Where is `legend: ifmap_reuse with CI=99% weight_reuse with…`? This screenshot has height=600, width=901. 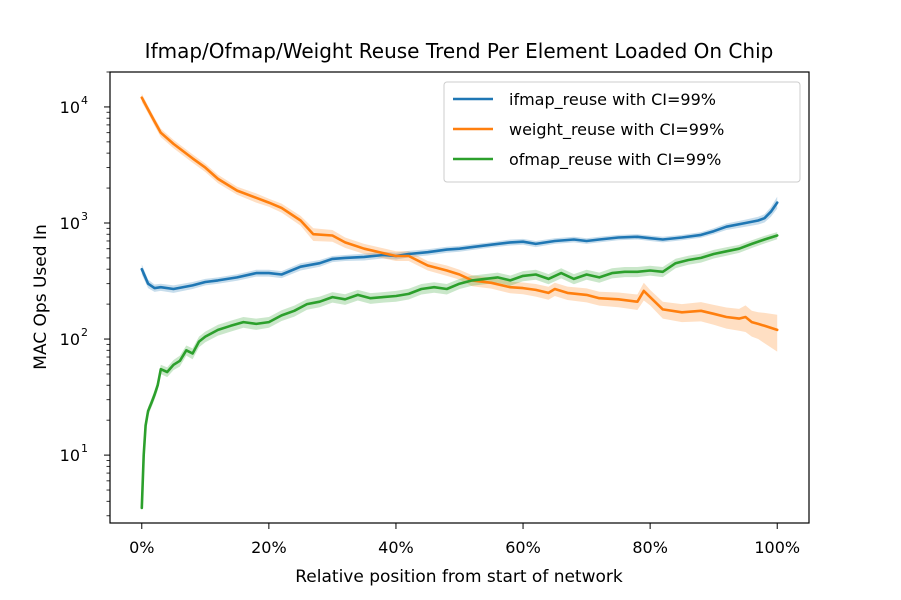 legend: ifmap_reuse with CI=99% weight_reuse with… is located at coordinates (622, 132).